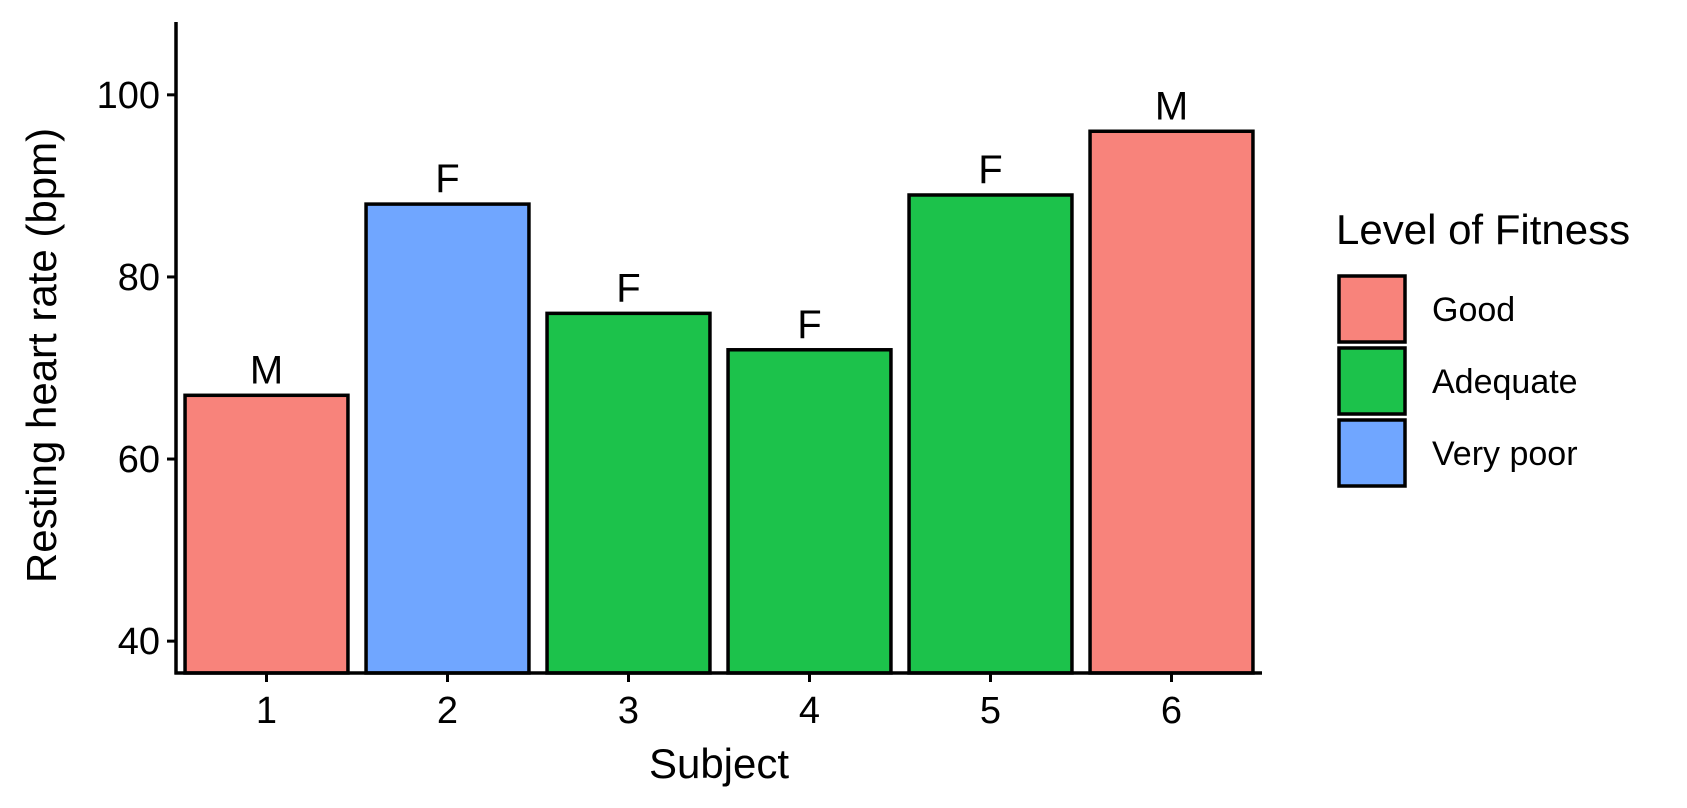  Describe the element at coordinates (1372, 453) in the screenshot. I see `legend-swatch-very-poor` at that location.